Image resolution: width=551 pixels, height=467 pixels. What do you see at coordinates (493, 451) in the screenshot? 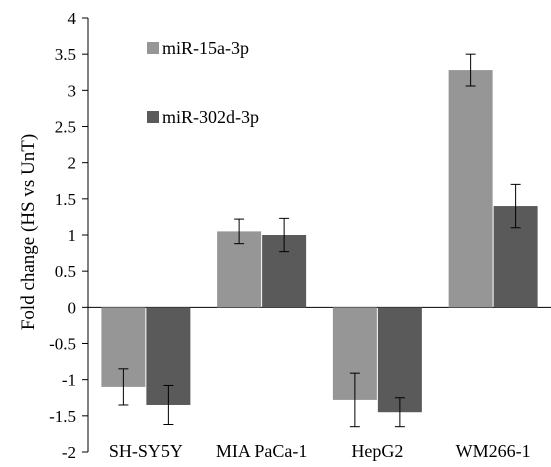
I see `x-tick-label: WM266-1` at bounding box center [493, 451].